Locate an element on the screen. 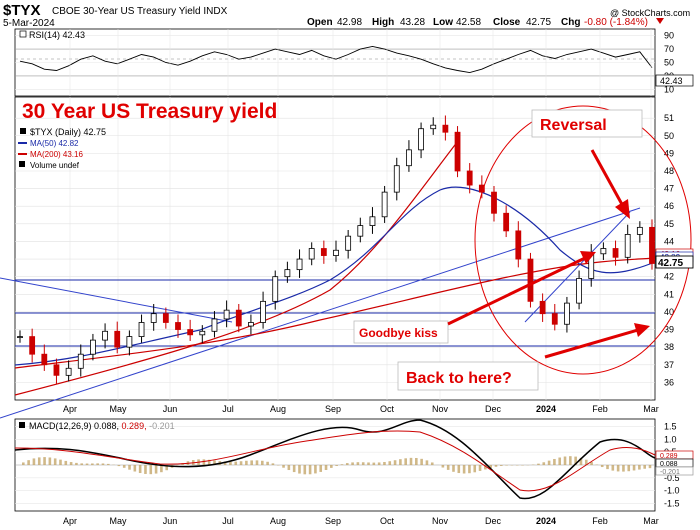  back-arrow-icon is located at coordinates (591, 343).